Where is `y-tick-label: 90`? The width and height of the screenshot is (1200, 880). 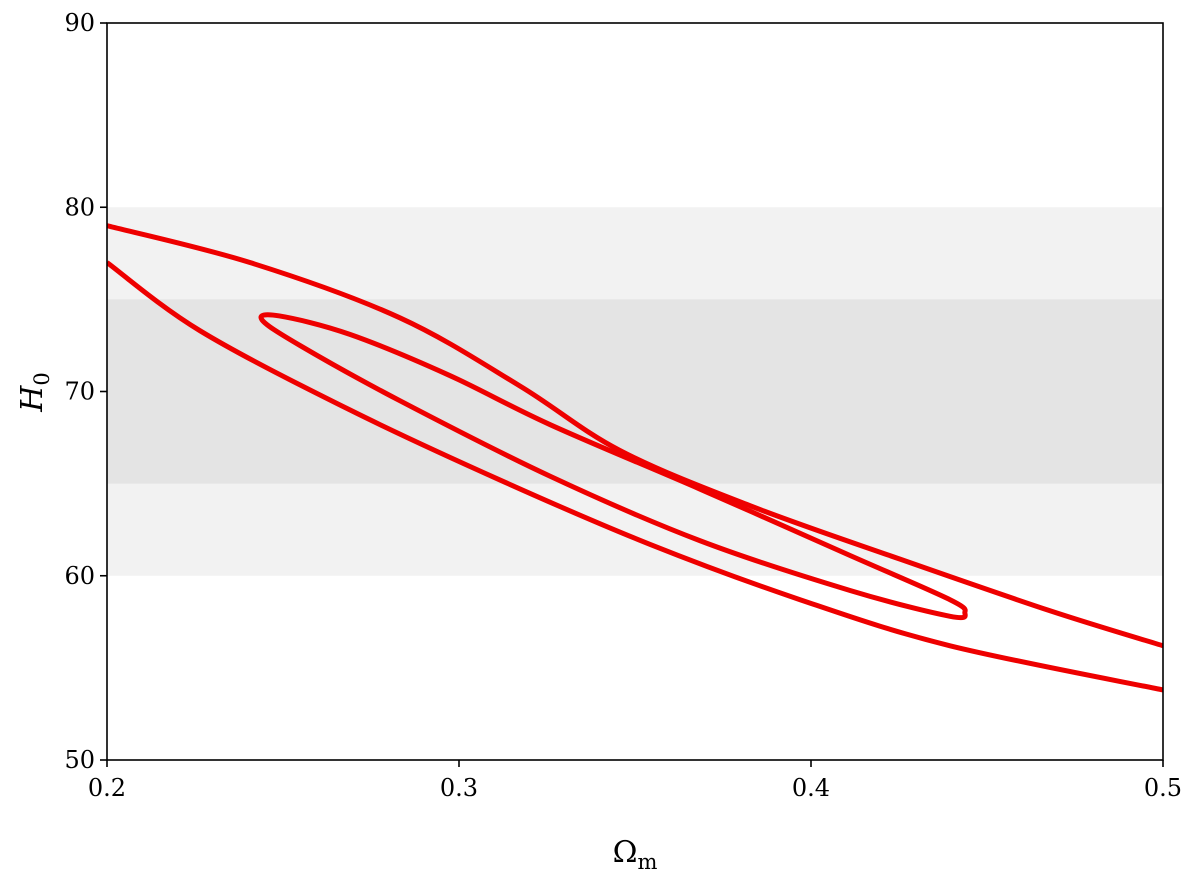
y-tick-label: 90 is located at coordinates (79, 23).